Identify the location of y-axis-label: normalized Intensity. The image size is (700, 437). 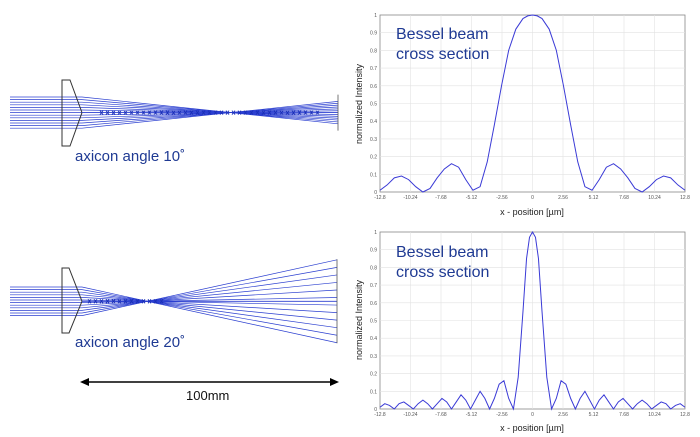
(359, 103).